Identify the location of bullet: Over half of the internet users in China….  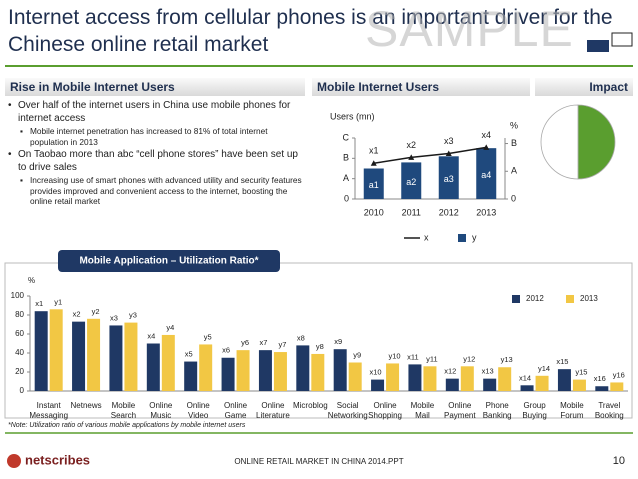
(156, 112).